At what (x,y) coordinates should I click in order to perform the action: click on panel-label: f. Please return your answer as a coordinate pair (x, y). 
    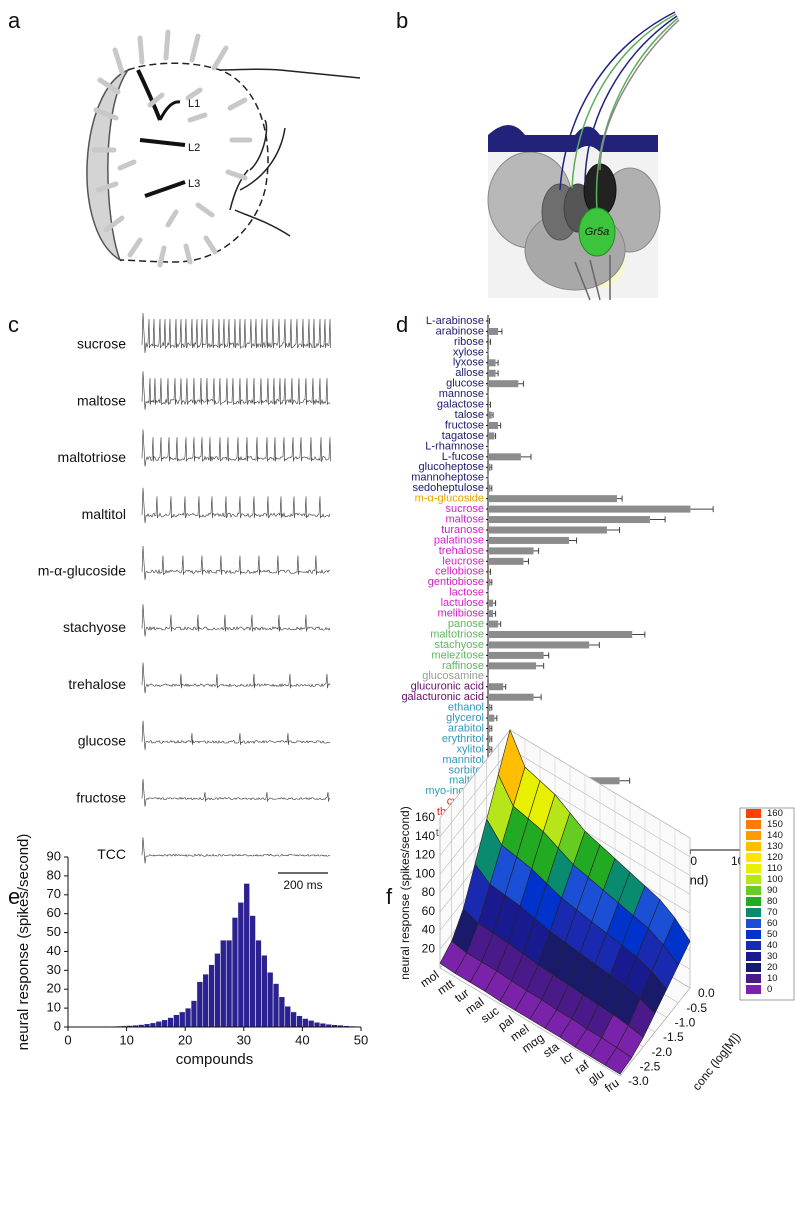
    Looking at the image, I should click on (389, 896).